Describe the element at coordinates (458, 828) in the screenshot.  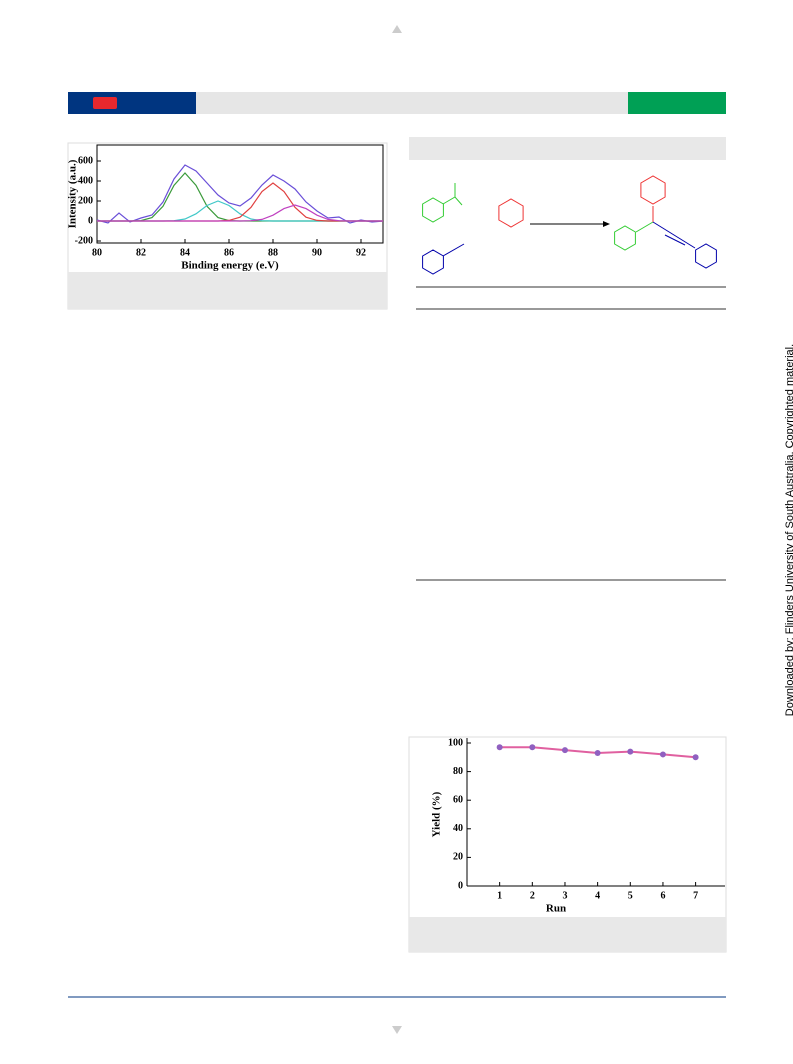
I see `y-tick-label: 40` at that location.